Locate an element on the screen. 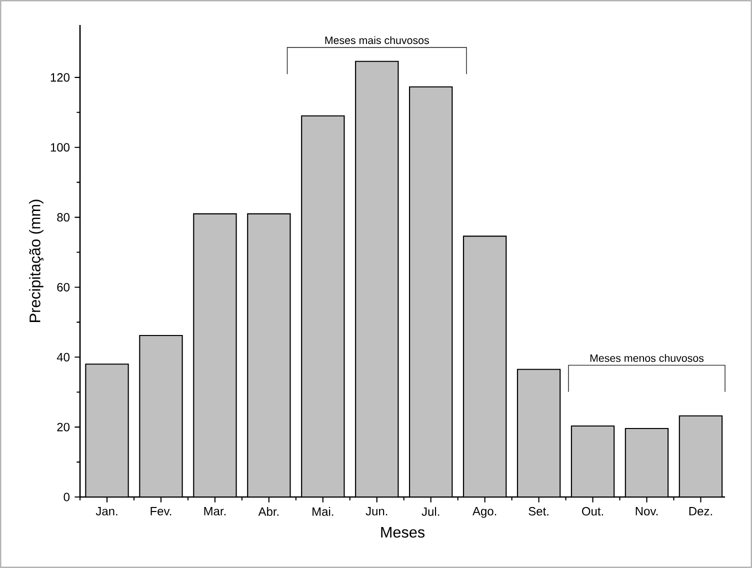 Image resolution: width=752 pixels, height=568 pixels. x-tick-label: Fev. is located at coordinates (161, 511).